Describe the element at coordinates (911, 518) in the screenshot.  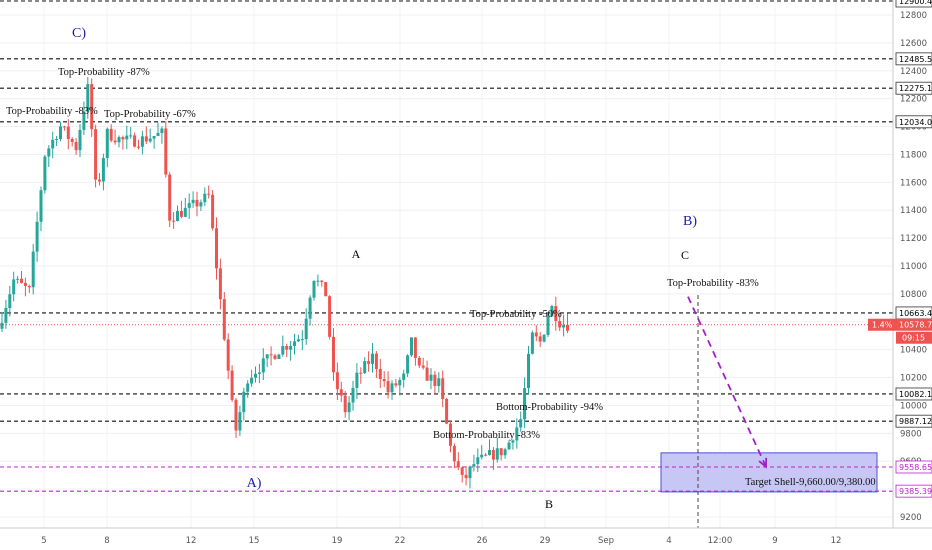
I see `y-tick-label: 9200` at that location.